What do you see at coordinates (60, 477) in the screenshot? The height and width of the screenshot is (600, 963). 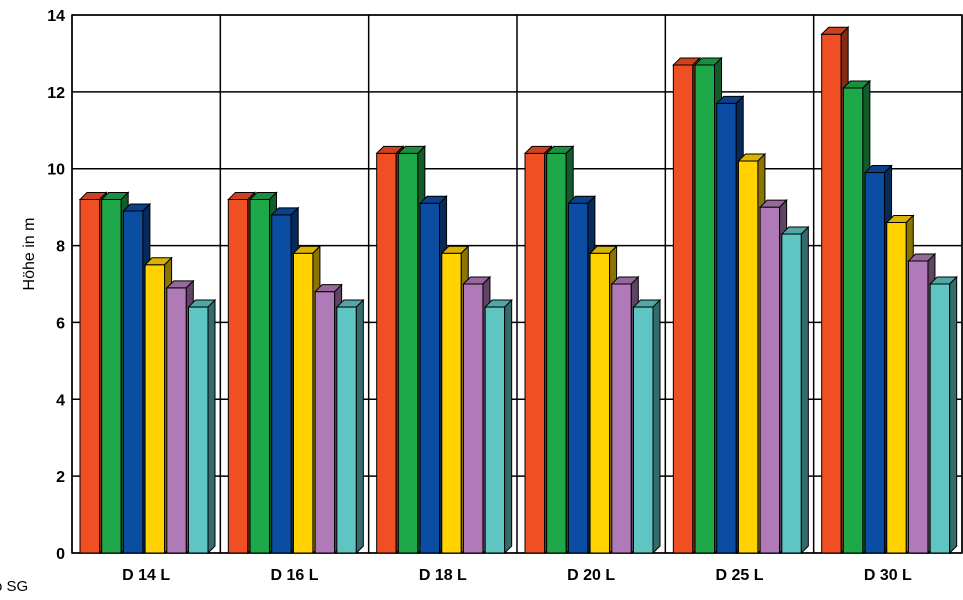 I see `y-tick-label: 2` at bounding box center [60, 477].